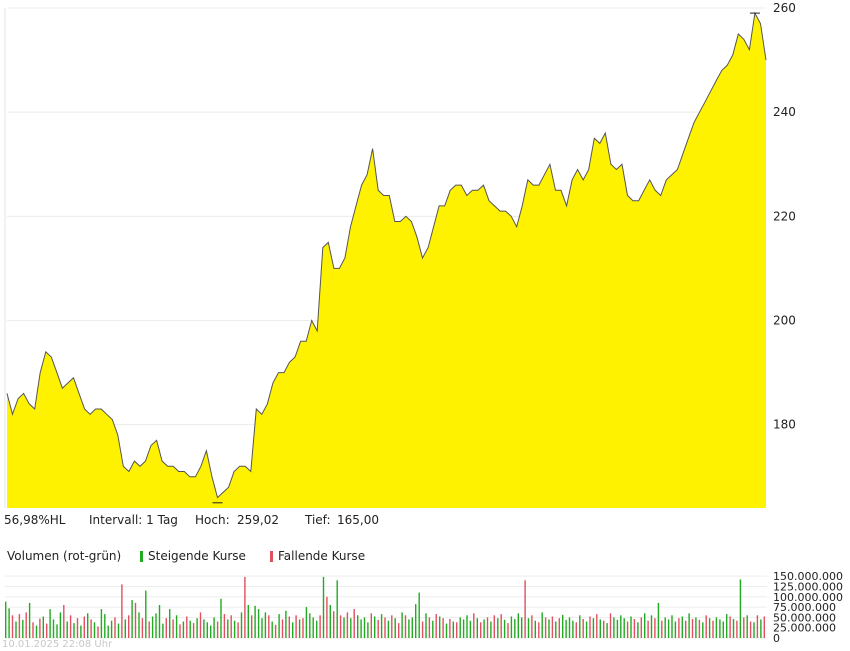 The width and height of the screenshot is (850, 651). What do you see at coordinates (804, 607) in the screenshot?
I see `volume-y-tick-label: 75.000.000` at bounding box center [804, 607].